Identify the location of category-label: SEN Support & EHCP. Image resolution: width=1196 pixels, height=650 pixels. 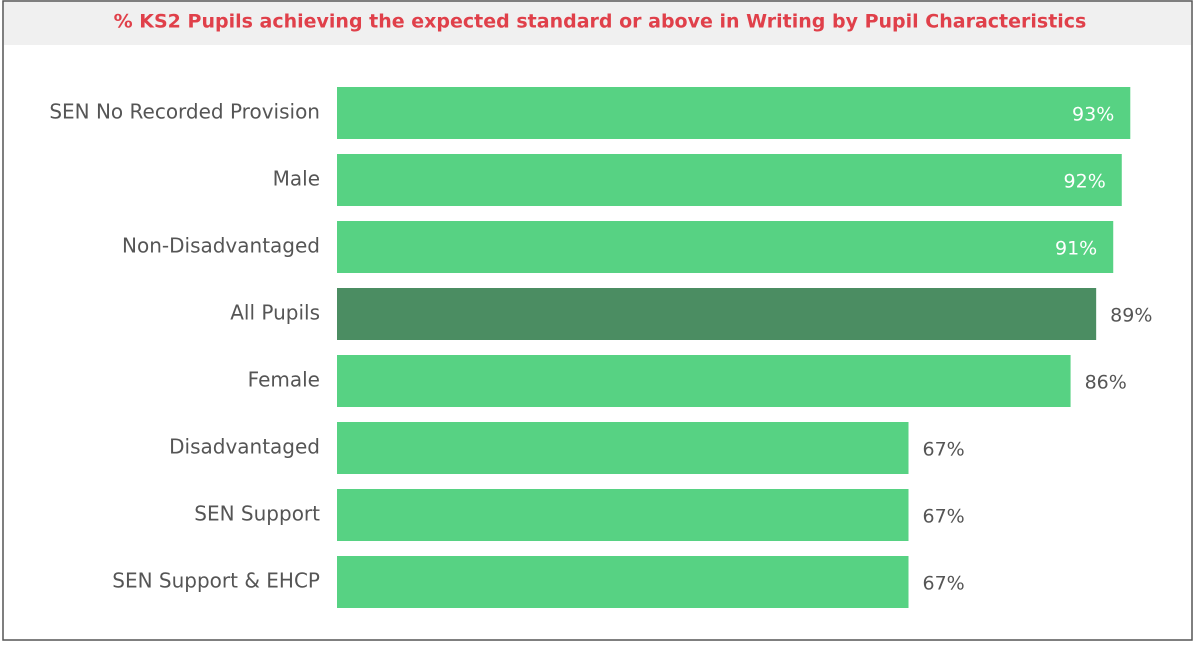
(216, 581).